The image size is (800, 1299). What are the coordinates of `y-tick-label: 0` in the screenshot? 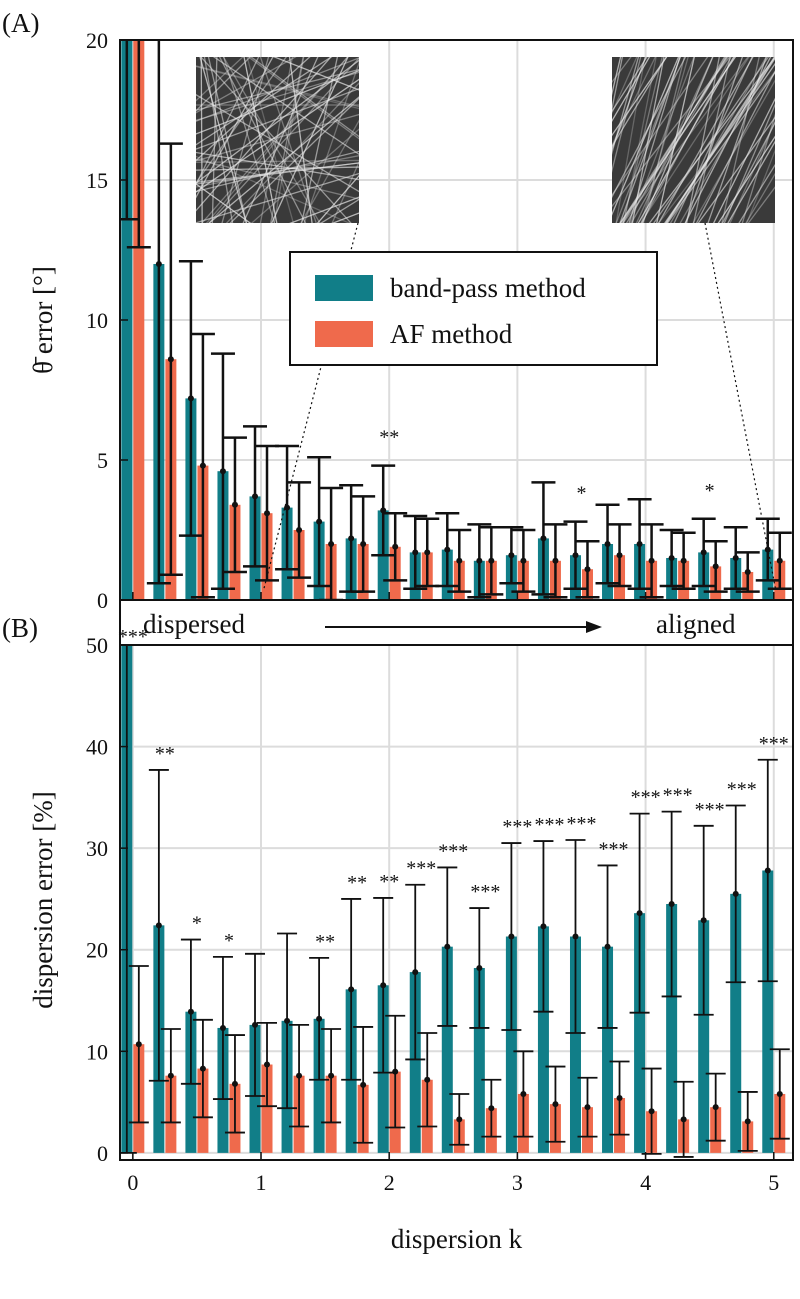 It's located at (102, 600).